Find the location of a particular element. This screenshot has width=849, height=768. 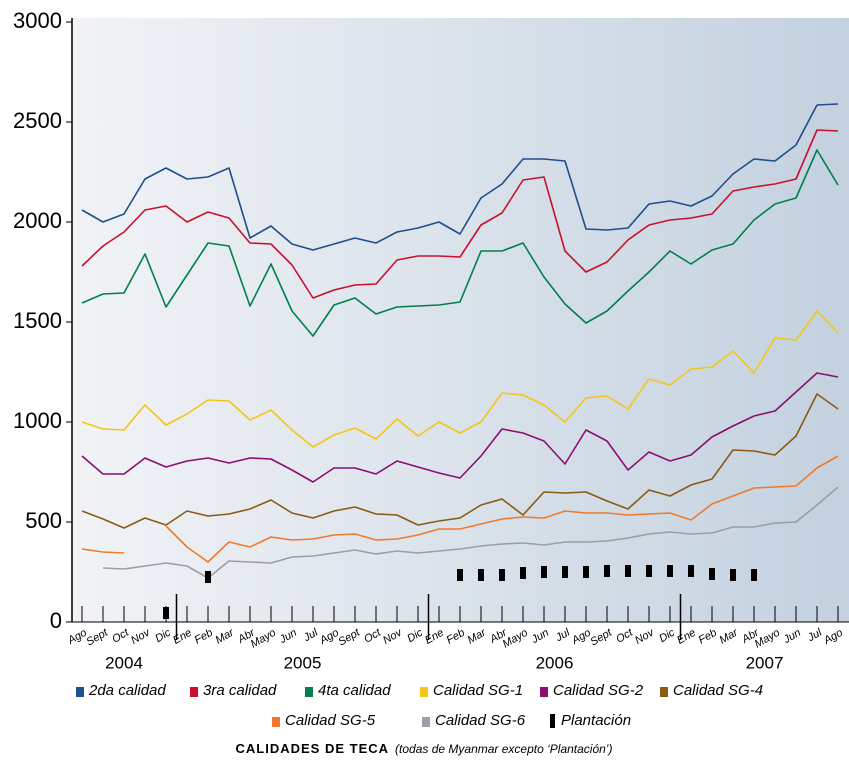

chart-subtitle: (todas de Myanmar excepto ‘Plantación’) is located at coordinates (503, 749).